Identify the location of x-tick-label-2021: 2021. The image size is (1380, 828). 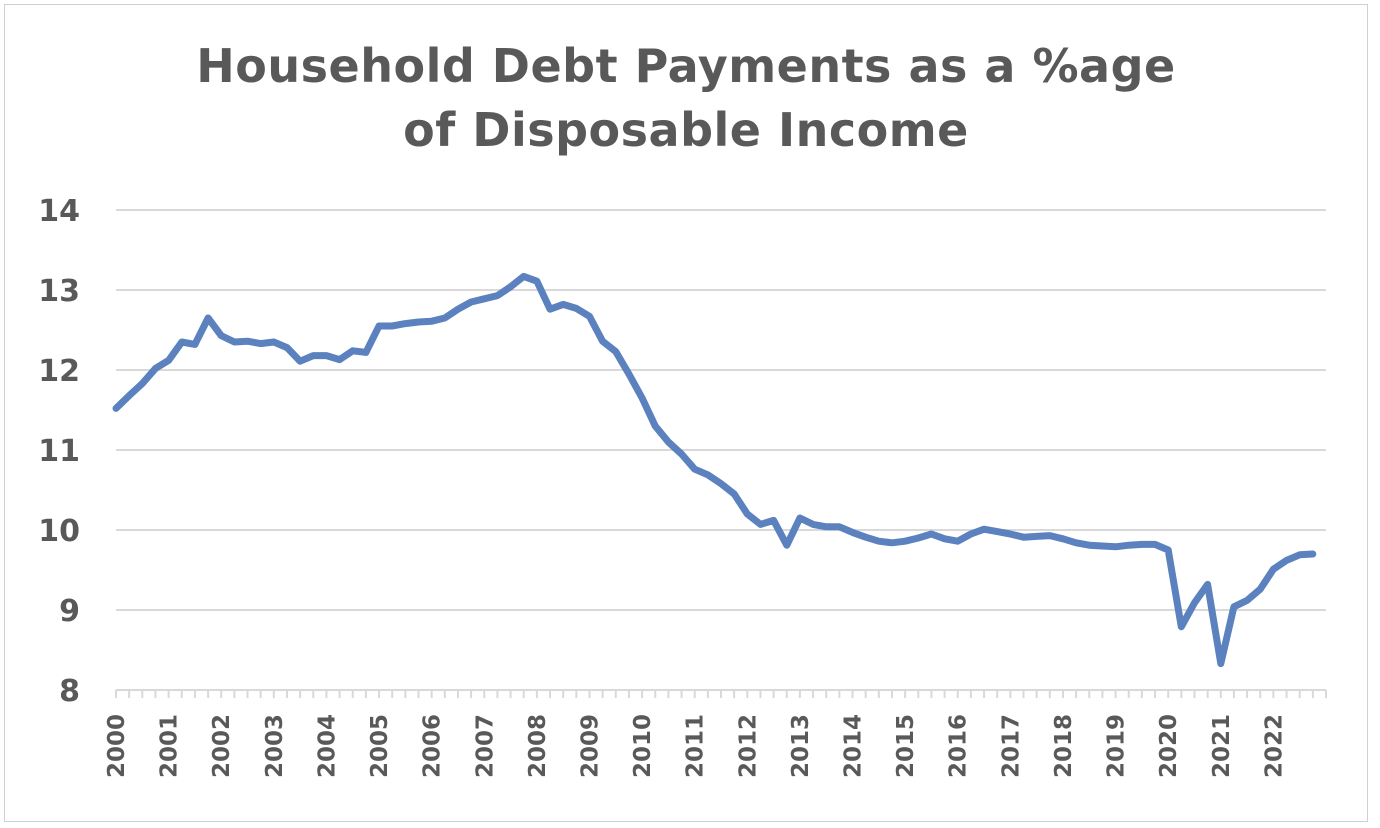
(1222, 746).